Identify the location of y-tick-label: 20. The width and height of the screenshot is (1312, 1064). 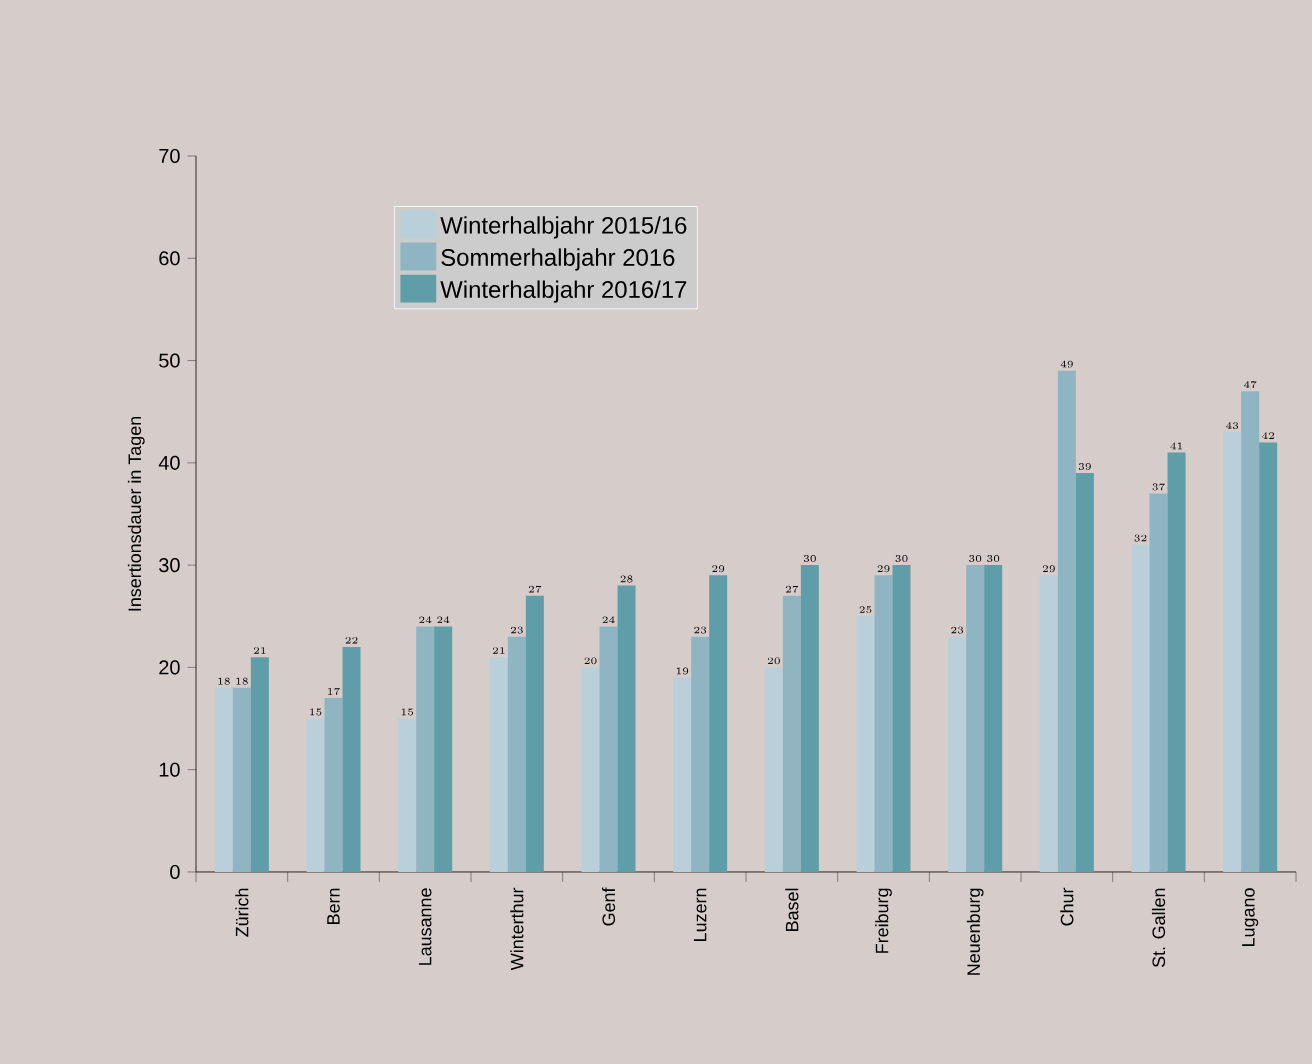
(169, 667).